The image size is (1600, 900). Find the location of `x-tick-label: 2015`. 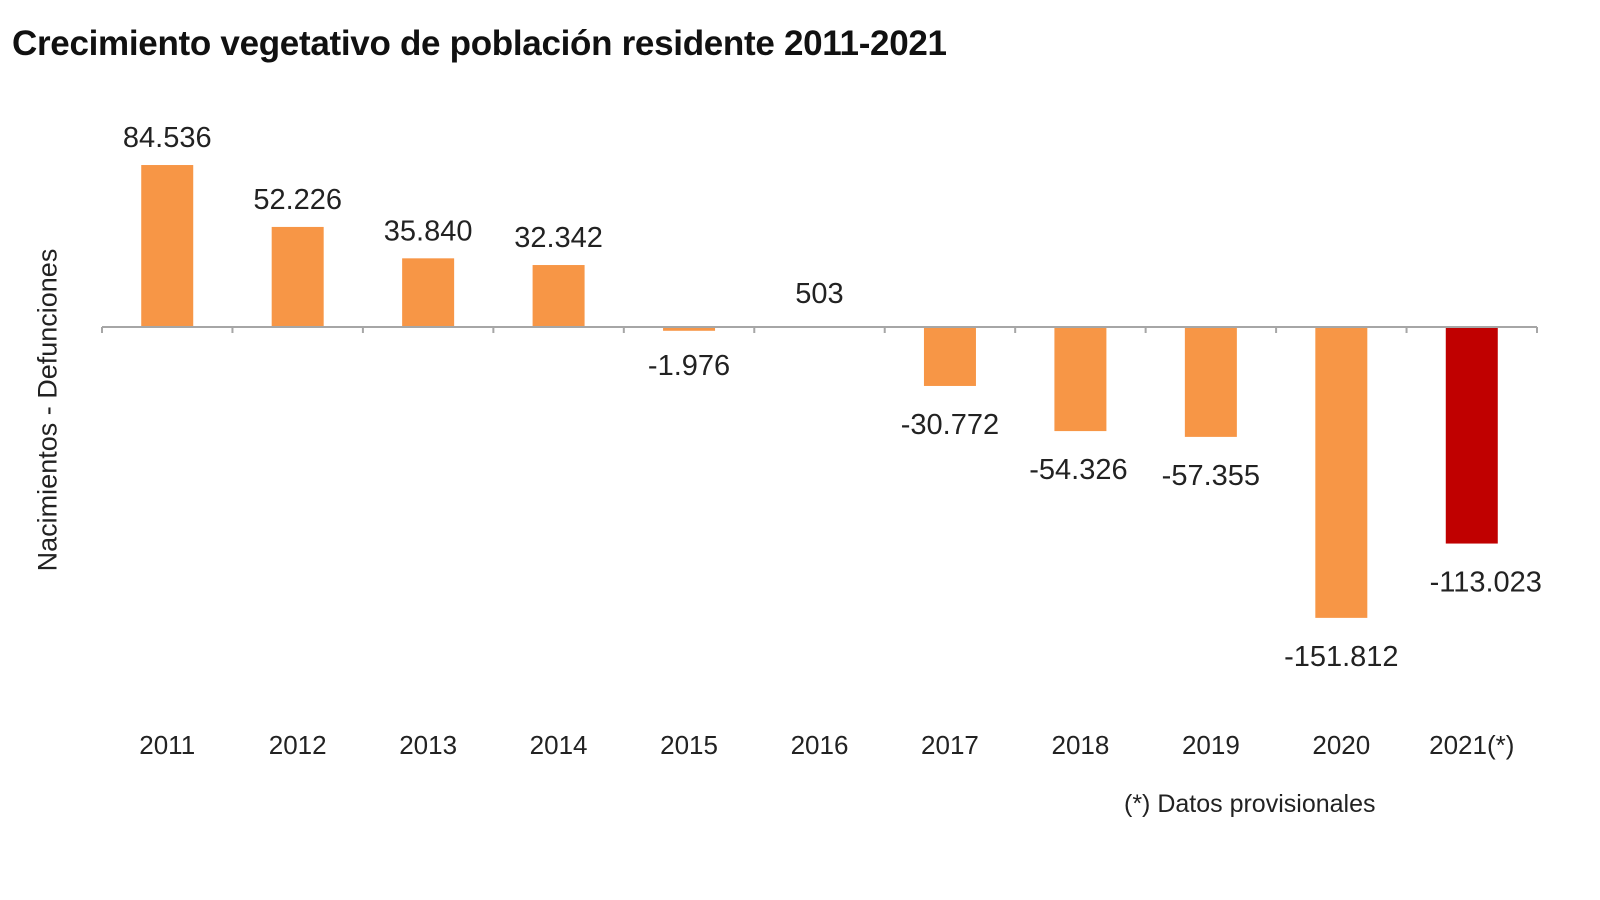

x-tick-label: 2015 is located at coordinates (689, 745).